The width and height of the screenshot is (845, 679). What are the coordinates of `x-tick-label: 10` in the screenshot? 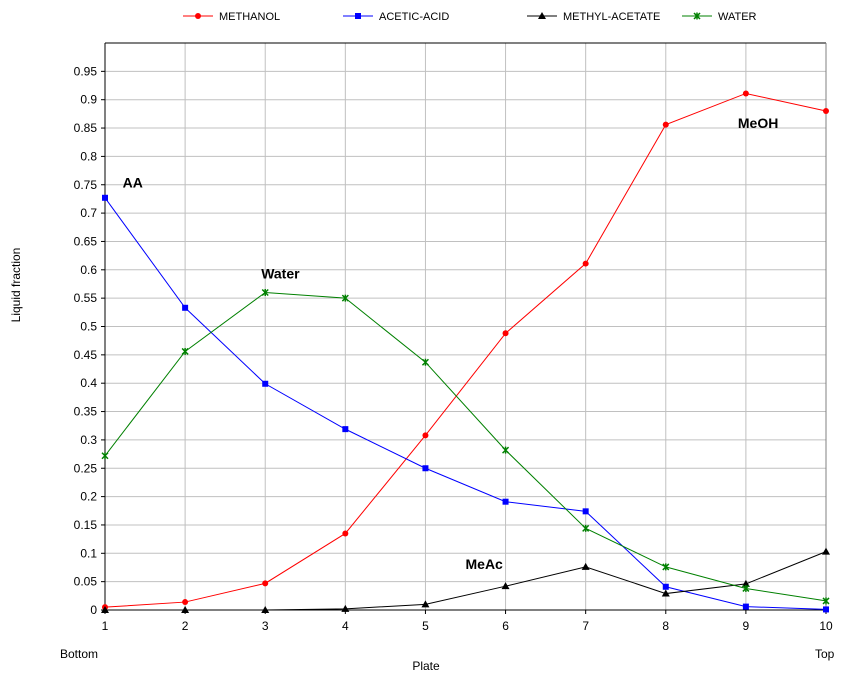 It's located at (826, 626).